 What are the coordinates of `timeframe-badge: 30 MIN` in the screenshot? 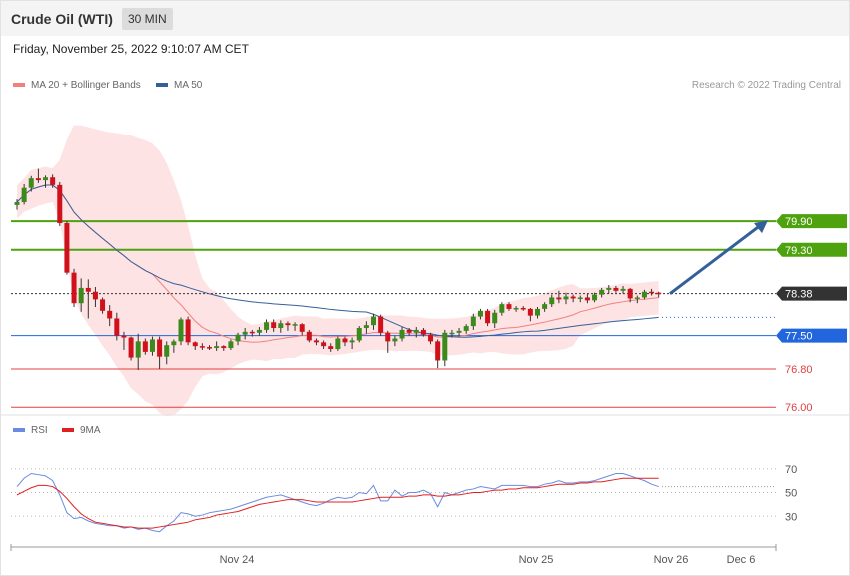 It's located at (147, 19).